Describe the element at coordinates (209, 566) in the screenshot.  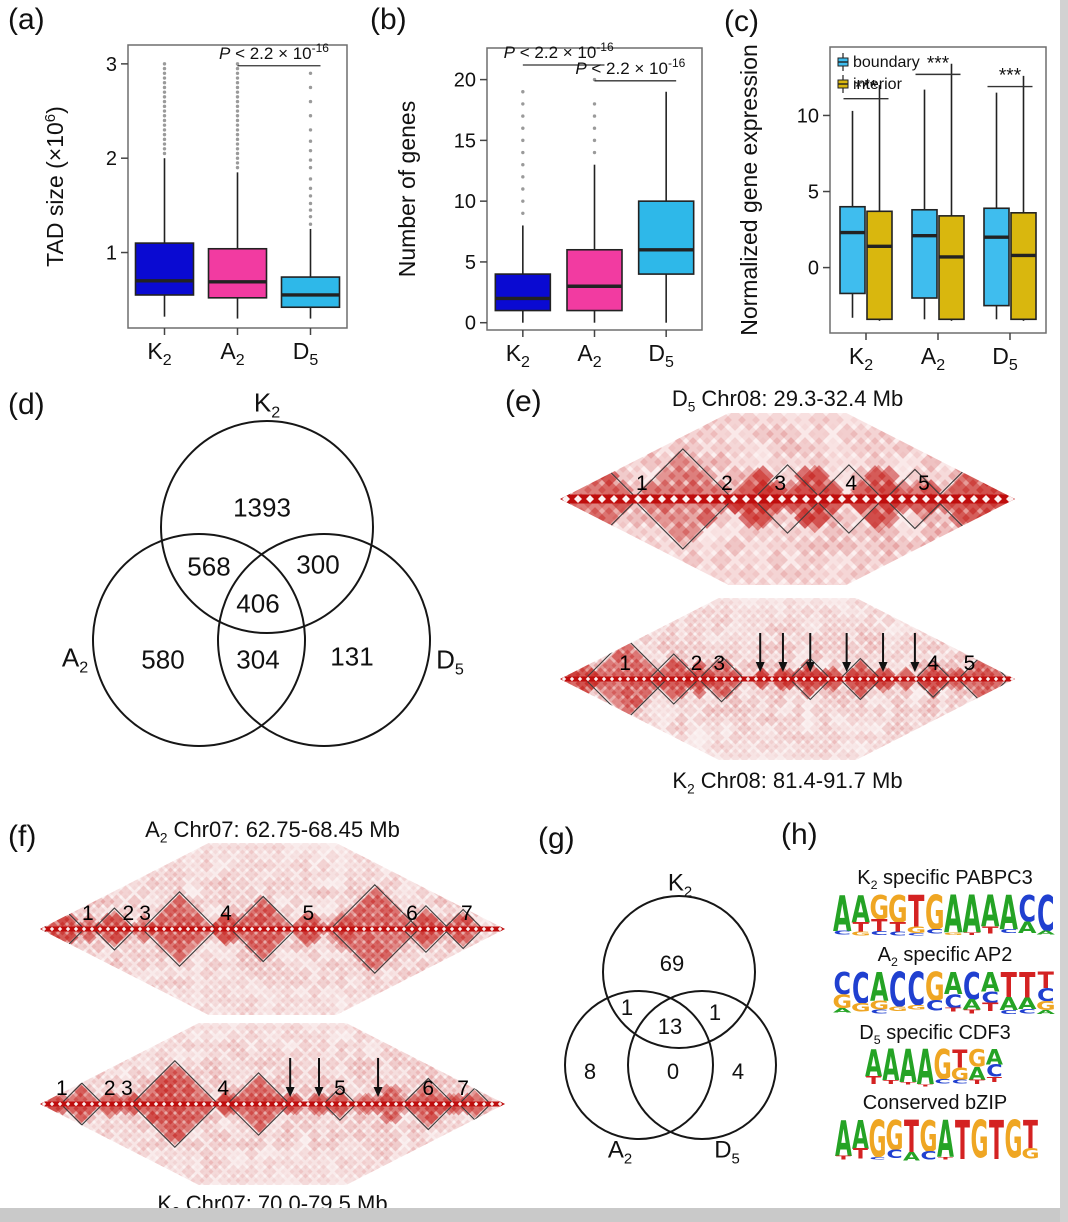
I see `venn-count-k2-a2: 568` at that location.